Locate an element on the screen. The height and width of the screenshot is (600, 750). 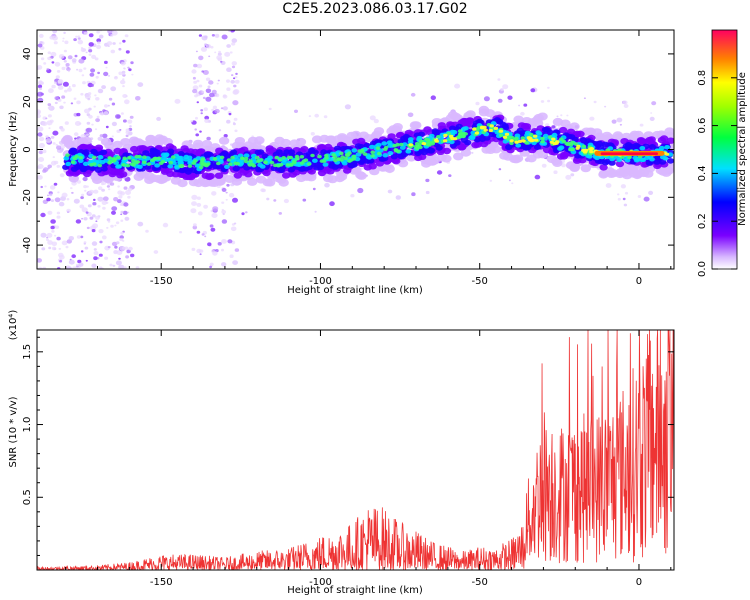
snr-y-axis-label: SNR (10 * v/v) is located at coordinates (13, 431).